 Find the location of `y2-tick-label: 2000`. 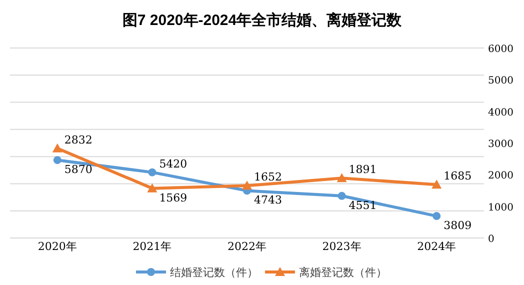

y2-tick-label: 2000 is located at coordinates (501, 176).